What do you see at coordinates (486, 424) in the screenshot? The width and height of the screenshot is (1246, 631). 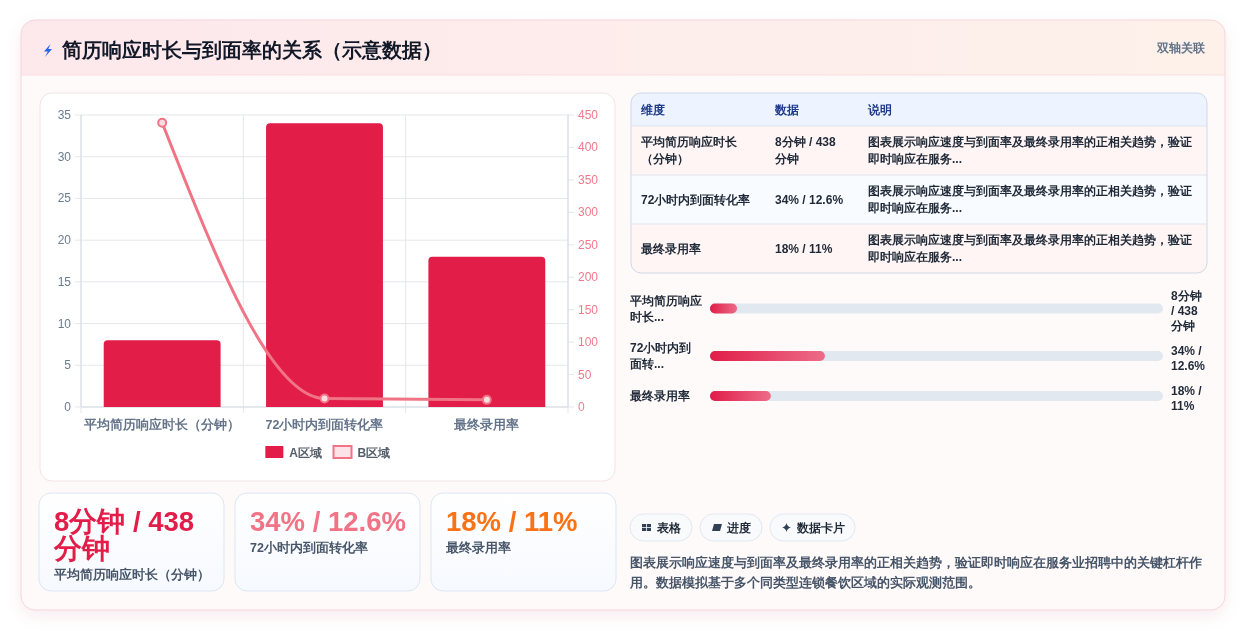 I see `x-tick-label: 最终录用率` at bounding box center [486, 424].